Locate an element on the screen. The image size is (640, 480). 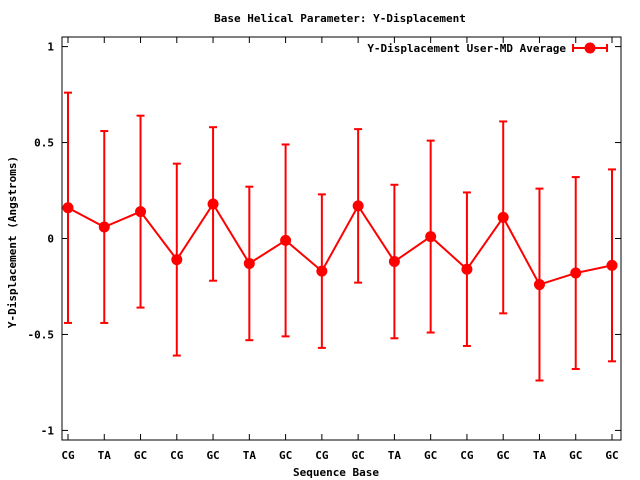
x-axis-label: Sequence Base is located at coordinates (336, 472).